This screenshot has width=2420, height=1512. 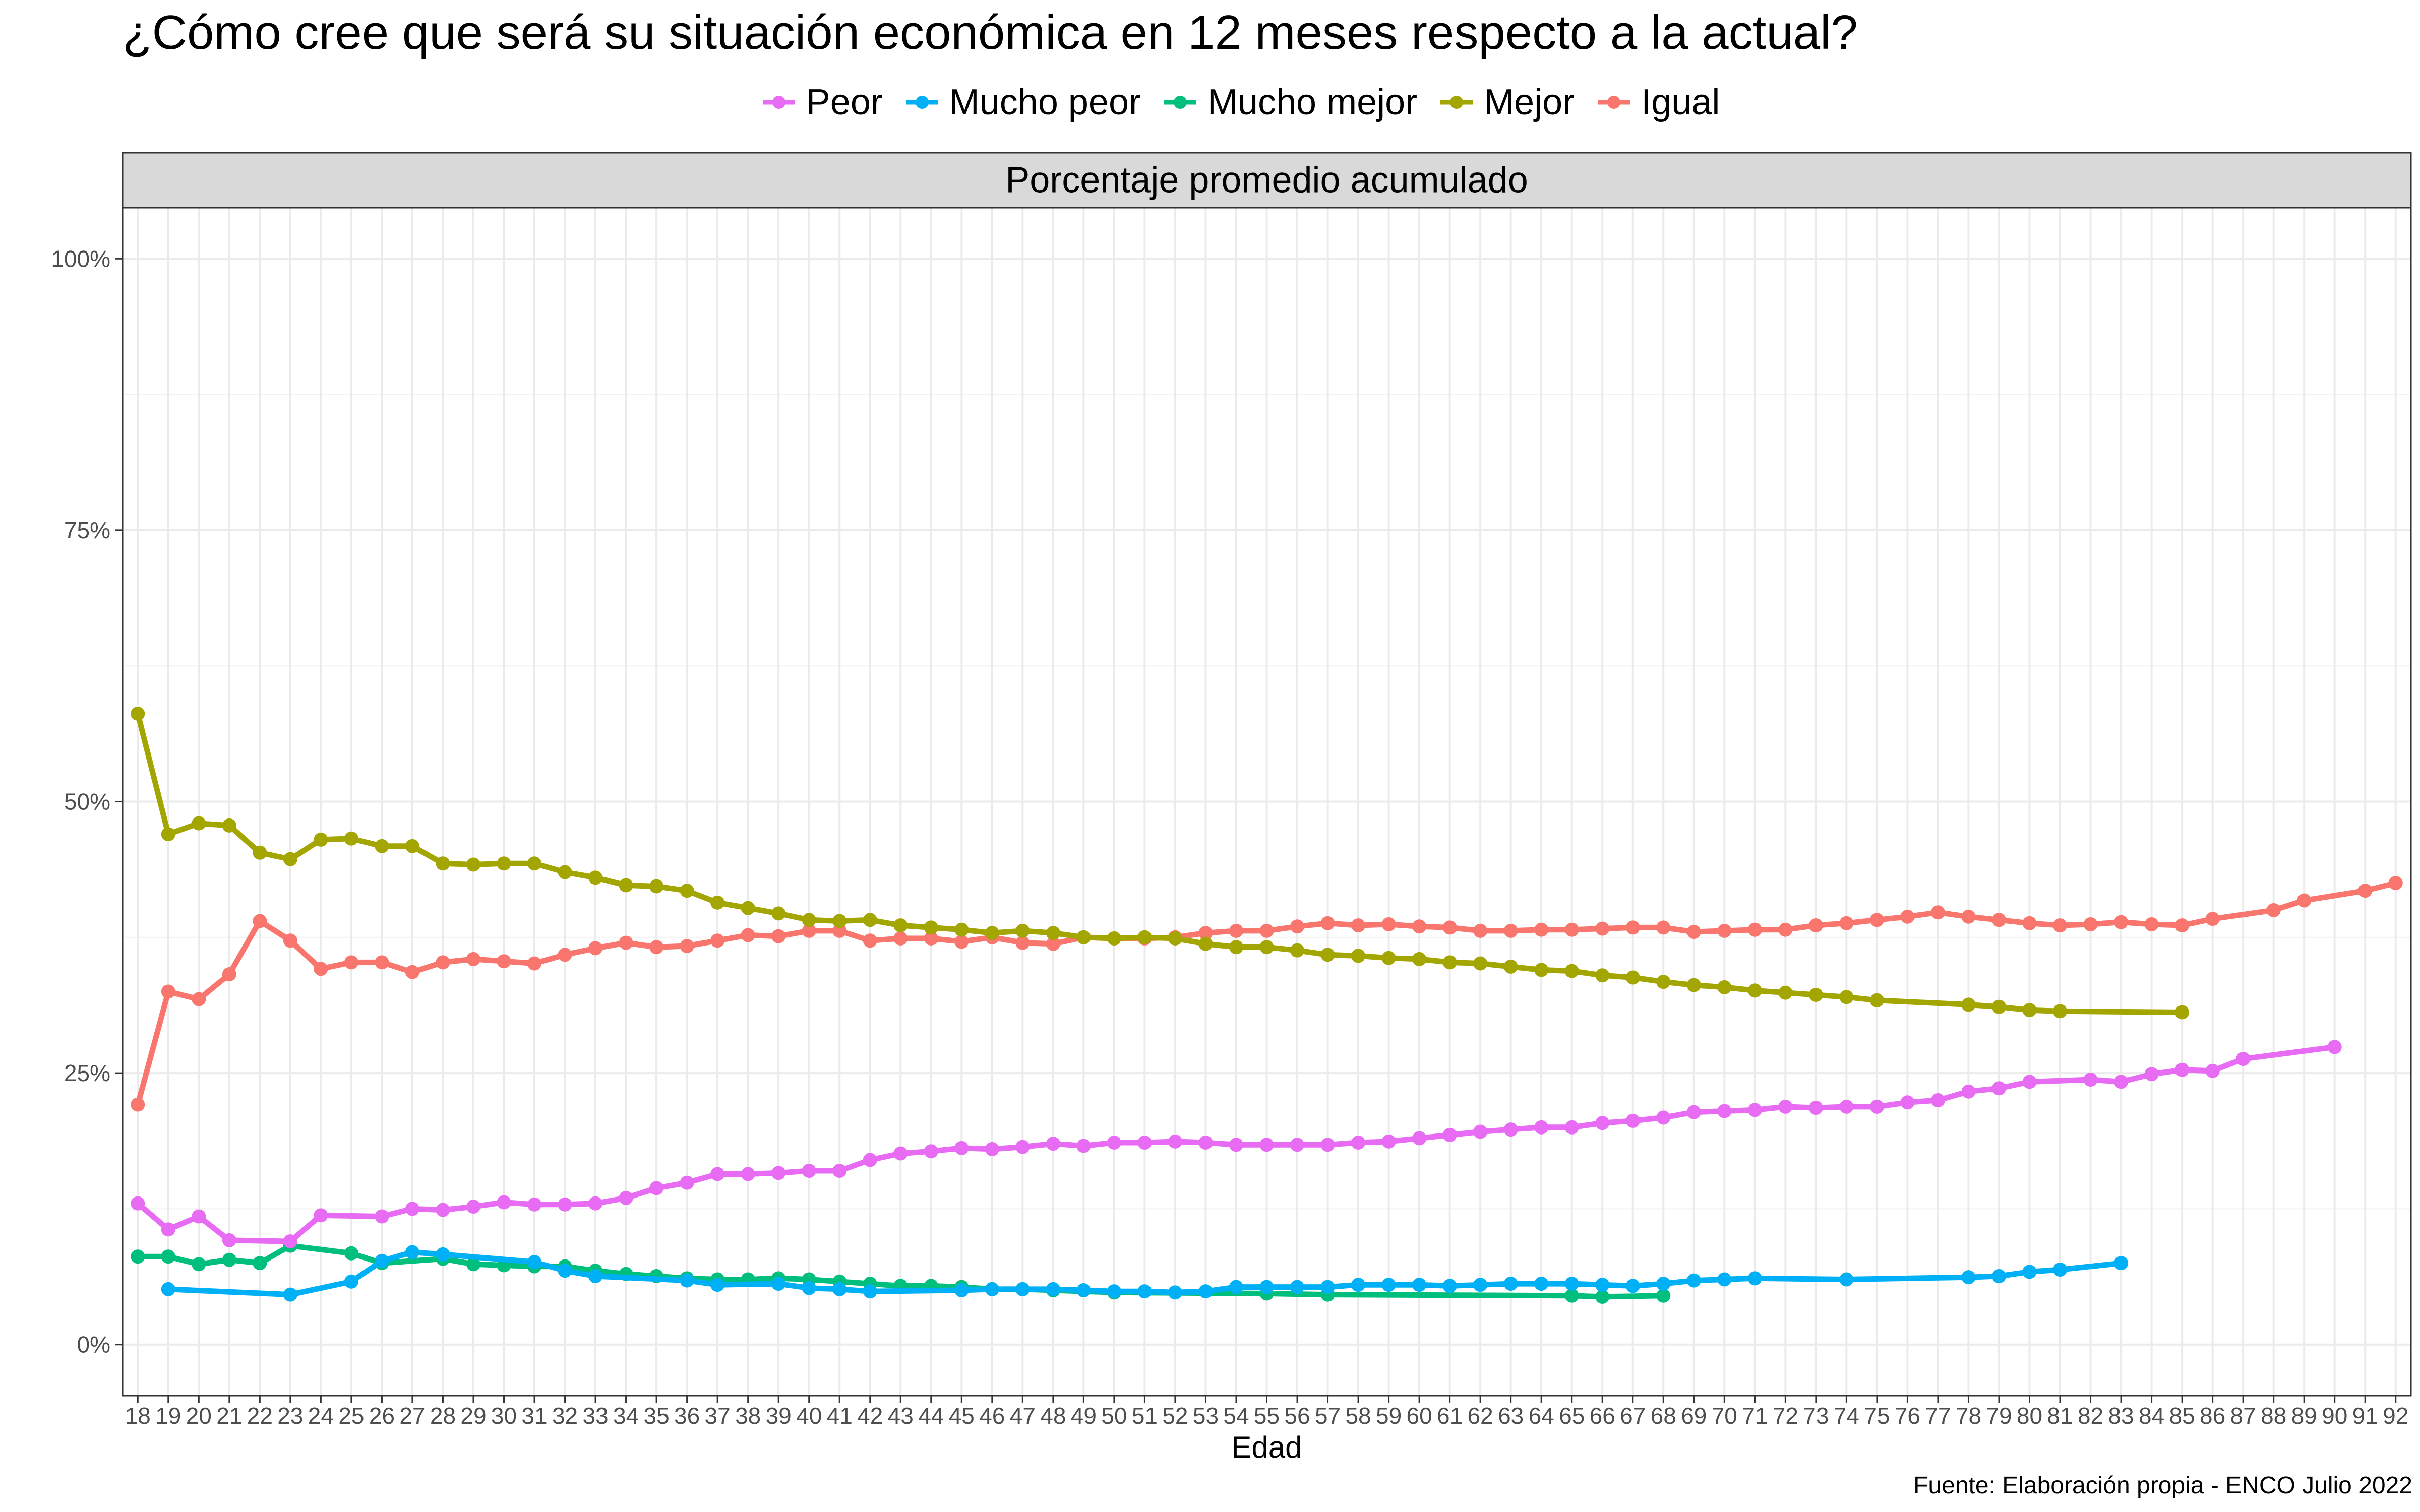 What do you see at coordinates (229, 1416) in the screenshot?
I see `x-tick-label: 21` at bounding box center [229, 1416].